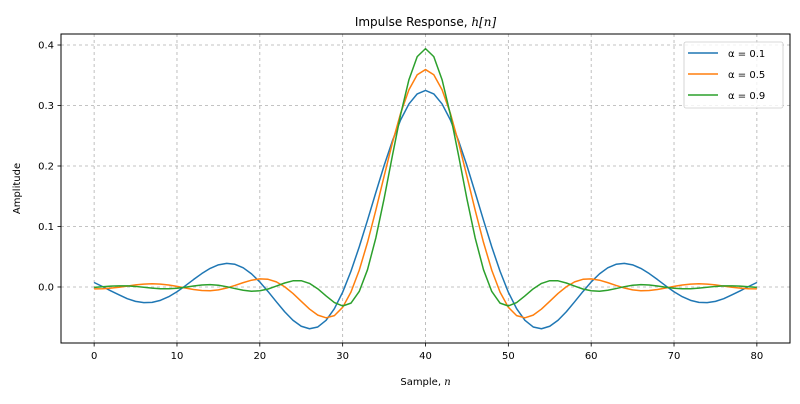 The width and height of the screenshot is (800, 404). I want to click on legend-box, so click(733, 75).